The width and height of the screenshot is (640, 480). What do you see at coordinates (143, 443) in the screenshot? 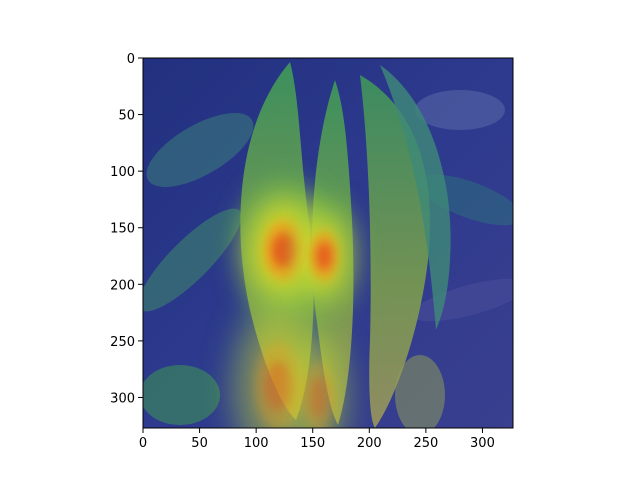
I see `x-tick-label: 0` at bounding box center [143, 443].